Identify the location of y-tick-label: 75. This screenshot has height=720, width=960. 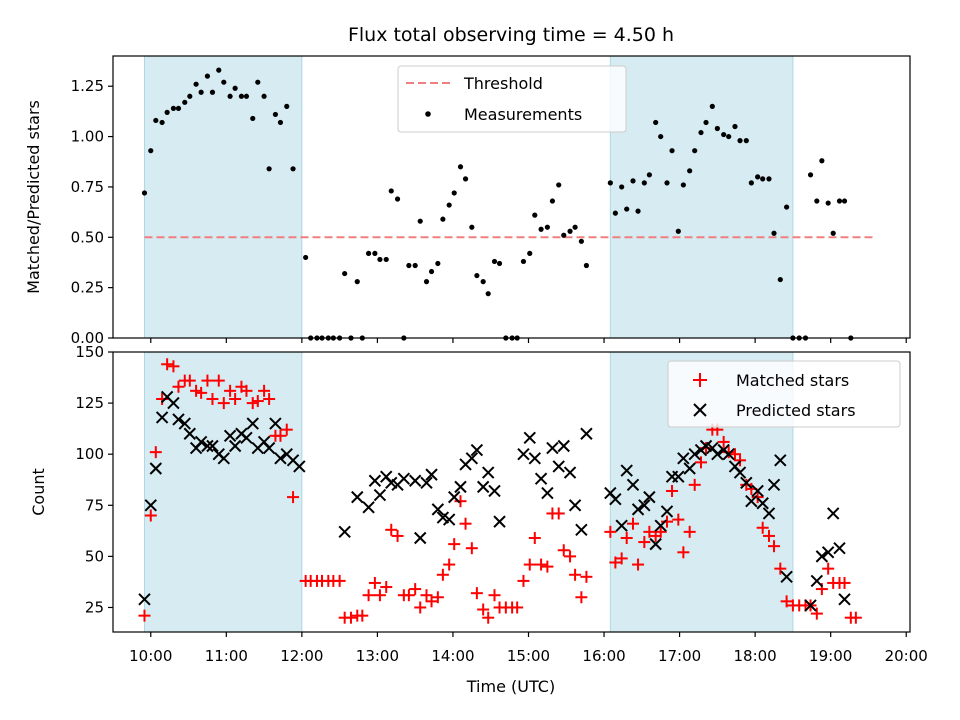
(94, 505).